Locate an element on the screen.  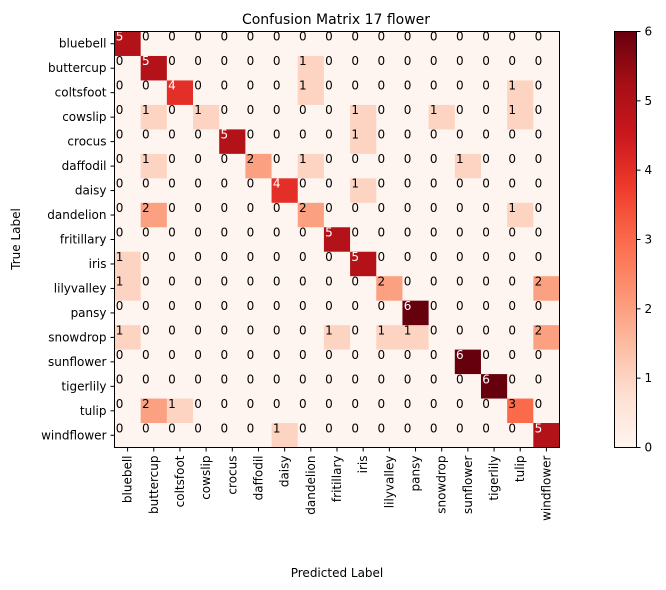
y-tick-label: cowslip is located at coordinates (84, 117).